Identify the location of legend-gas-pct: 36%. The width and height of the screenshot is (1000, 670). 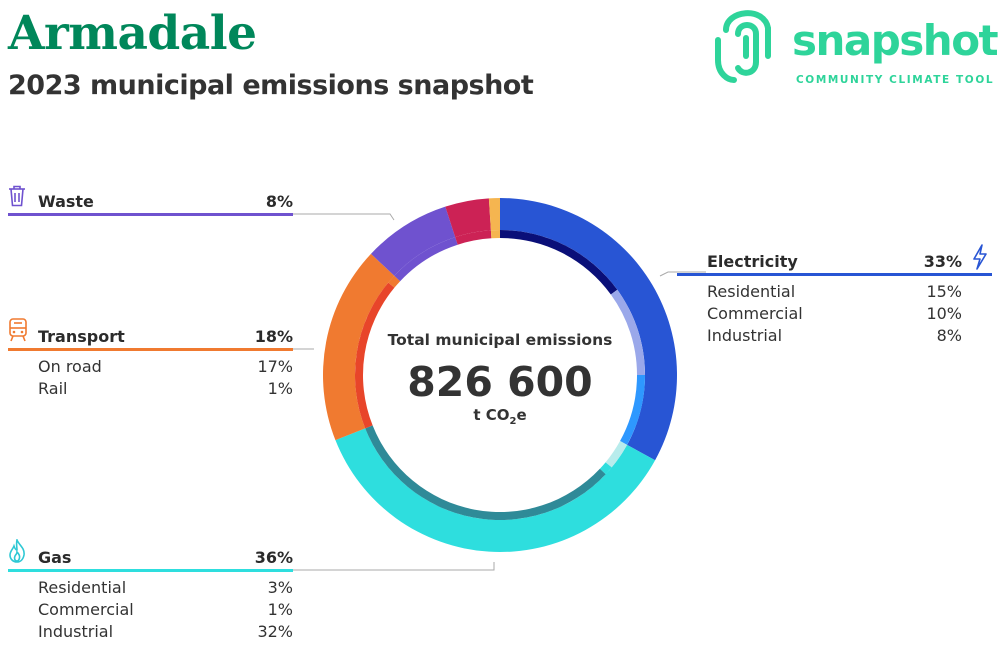
(273, 557).